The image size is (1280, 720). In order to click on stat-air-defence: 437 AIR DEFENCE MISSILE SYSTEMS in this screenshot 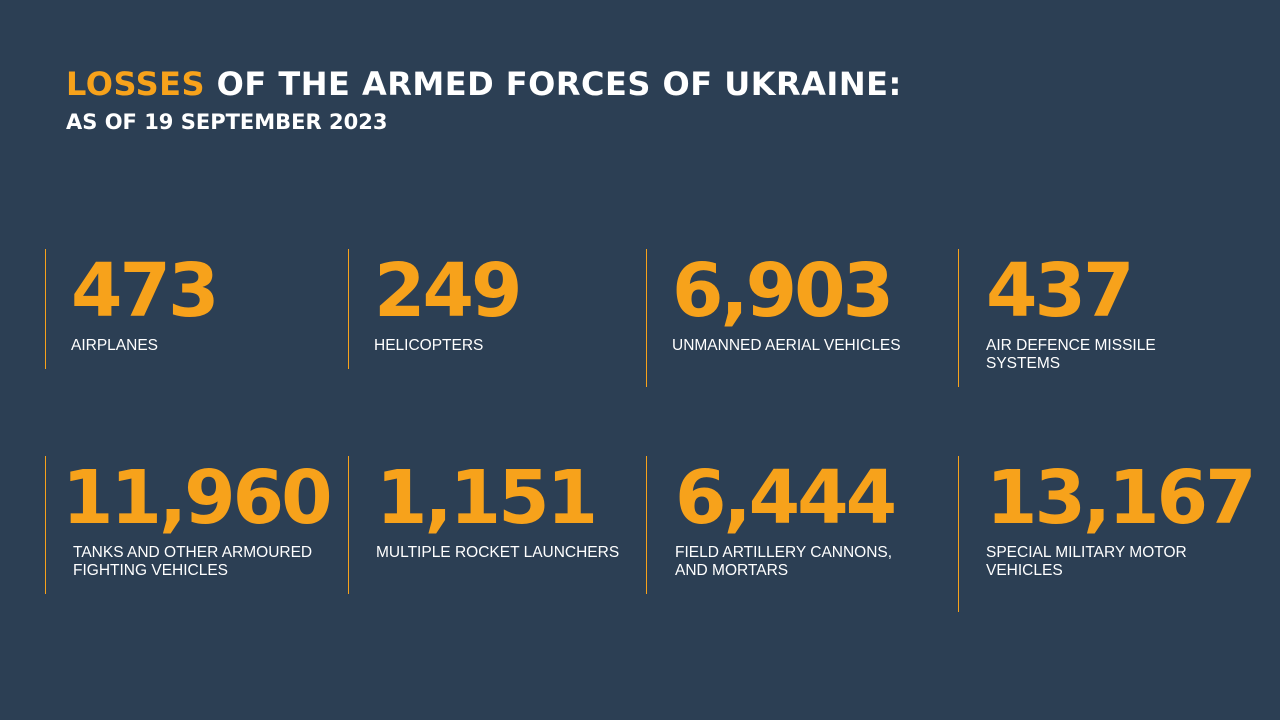, I will do `click(1103, 318)`.